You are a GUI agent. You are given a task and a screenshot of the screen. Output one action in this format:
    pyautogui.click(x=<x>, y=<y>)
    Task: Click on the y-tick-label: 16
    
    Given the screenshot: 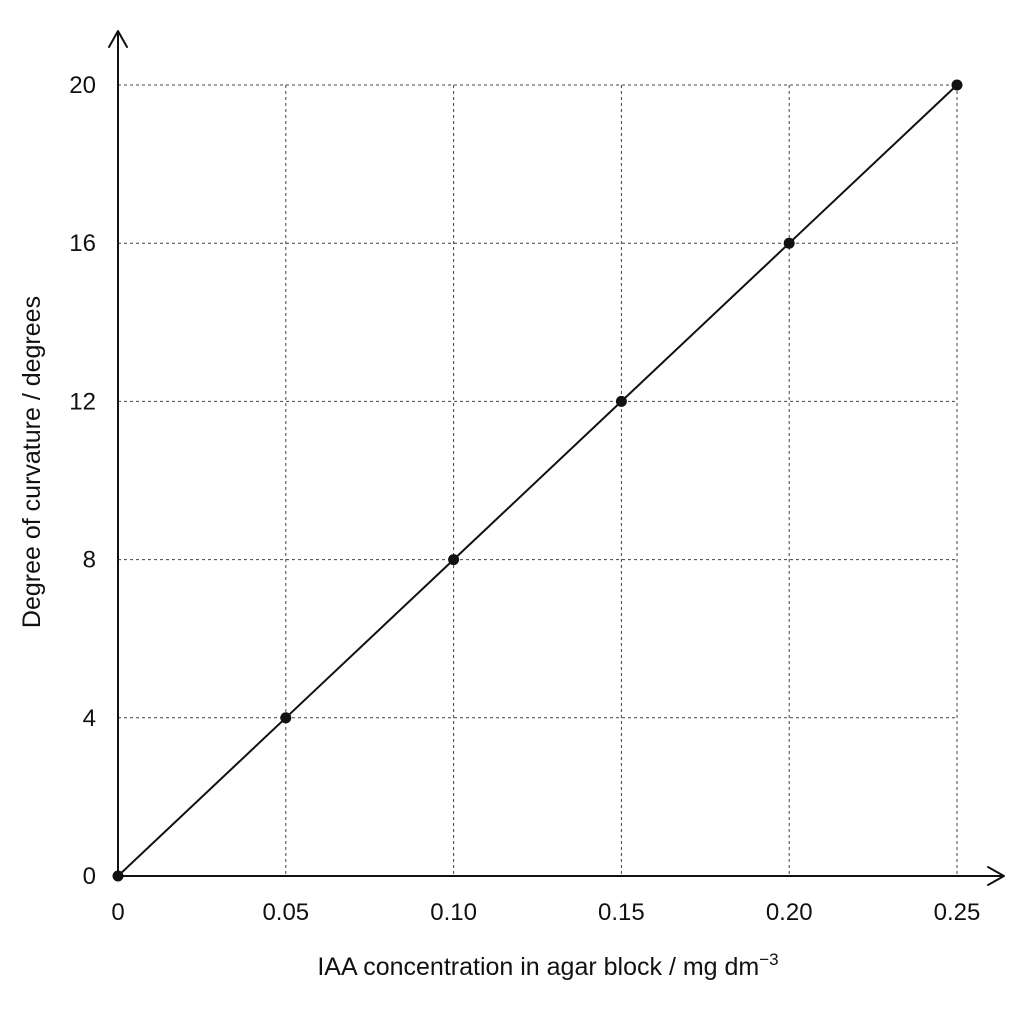 What is the action you would take?
    pyautogui.click(x=82, y=243)
    